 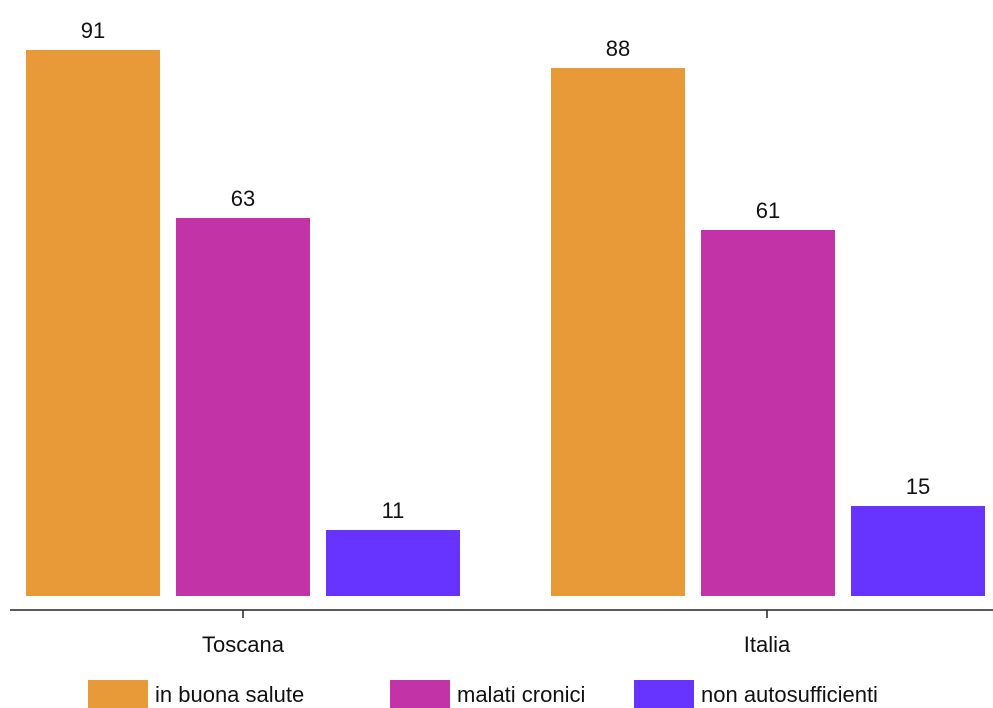 I want to click on x-tick-label: Toscana, so click(x=243, y=644).